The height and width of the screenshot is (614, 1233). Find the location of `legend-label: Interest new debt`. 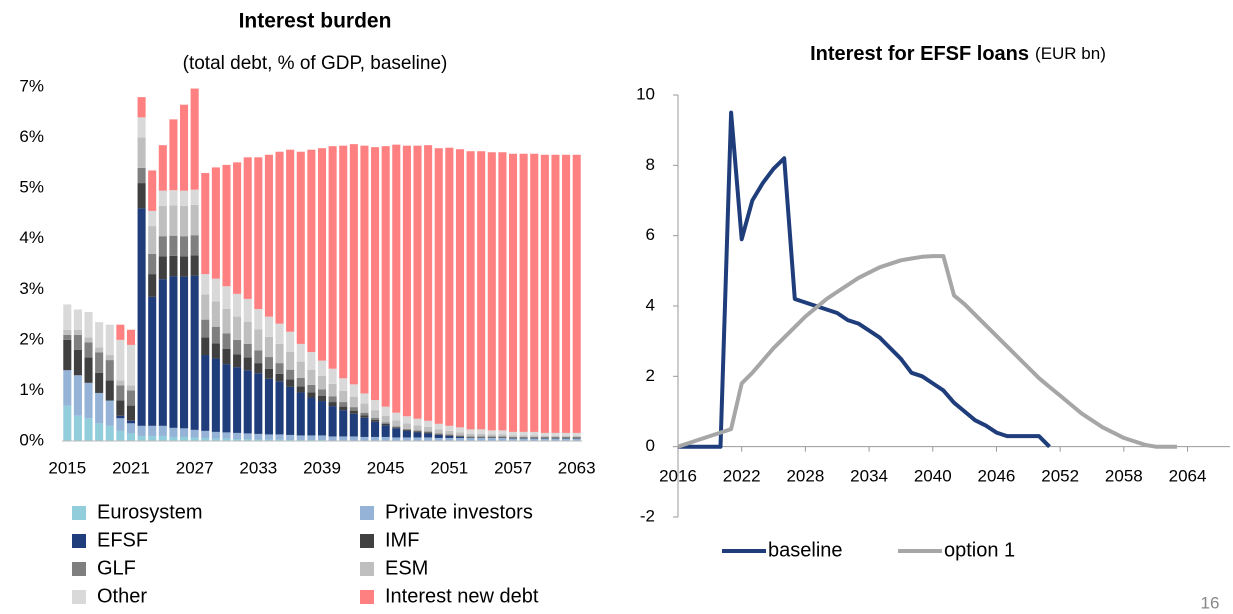

legend-label: Interest new debt is located at coordinates (462, 596).